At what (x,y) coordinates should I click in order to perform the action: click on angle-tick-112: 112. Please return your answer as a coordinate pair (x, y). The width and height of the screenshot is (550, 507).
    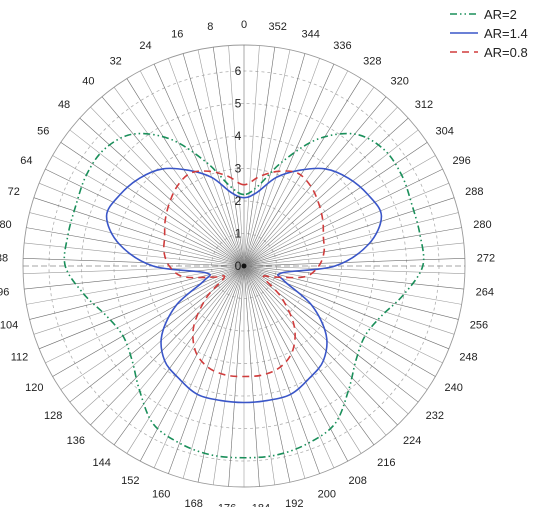
    Looking at the image, I should click on (20, 358).